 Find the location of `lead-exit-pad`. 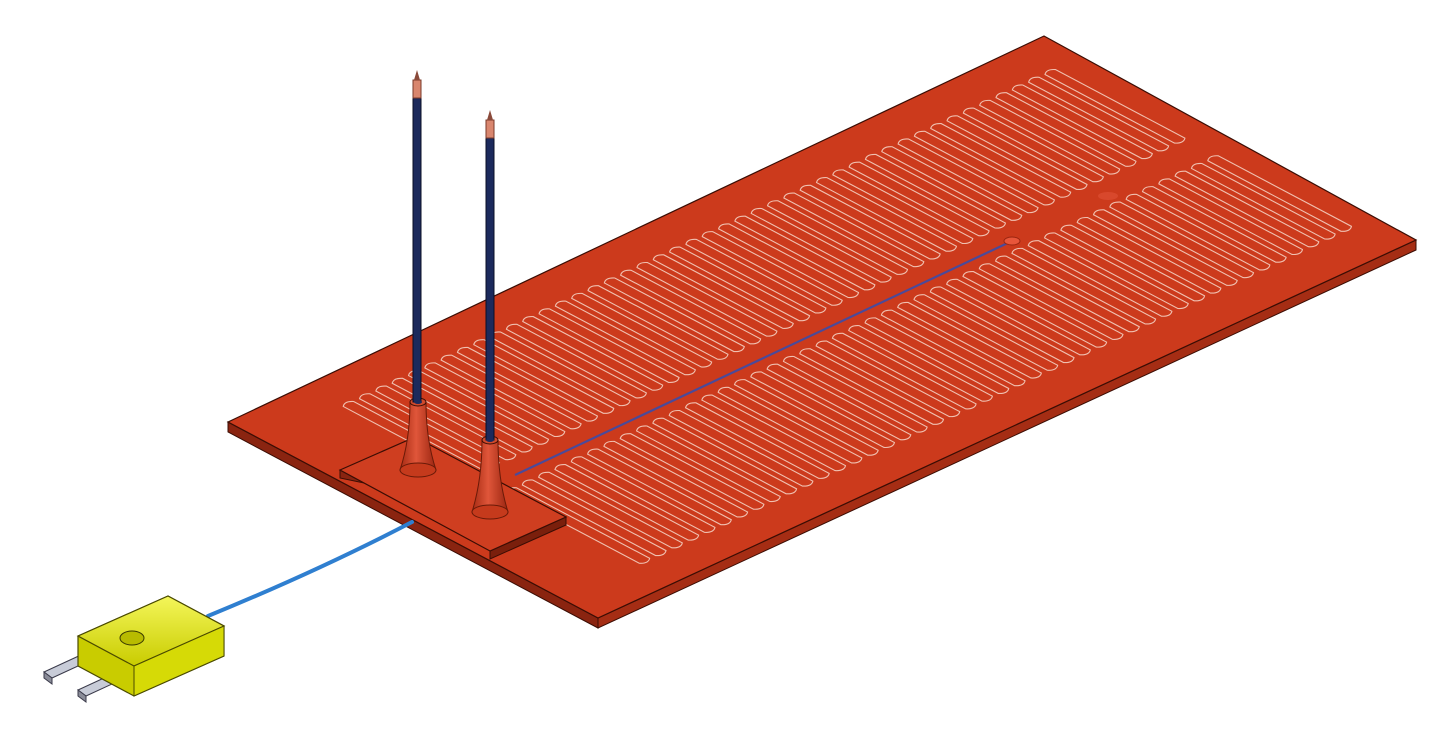

lead-exit-pad is located at coordinates (453, 498).